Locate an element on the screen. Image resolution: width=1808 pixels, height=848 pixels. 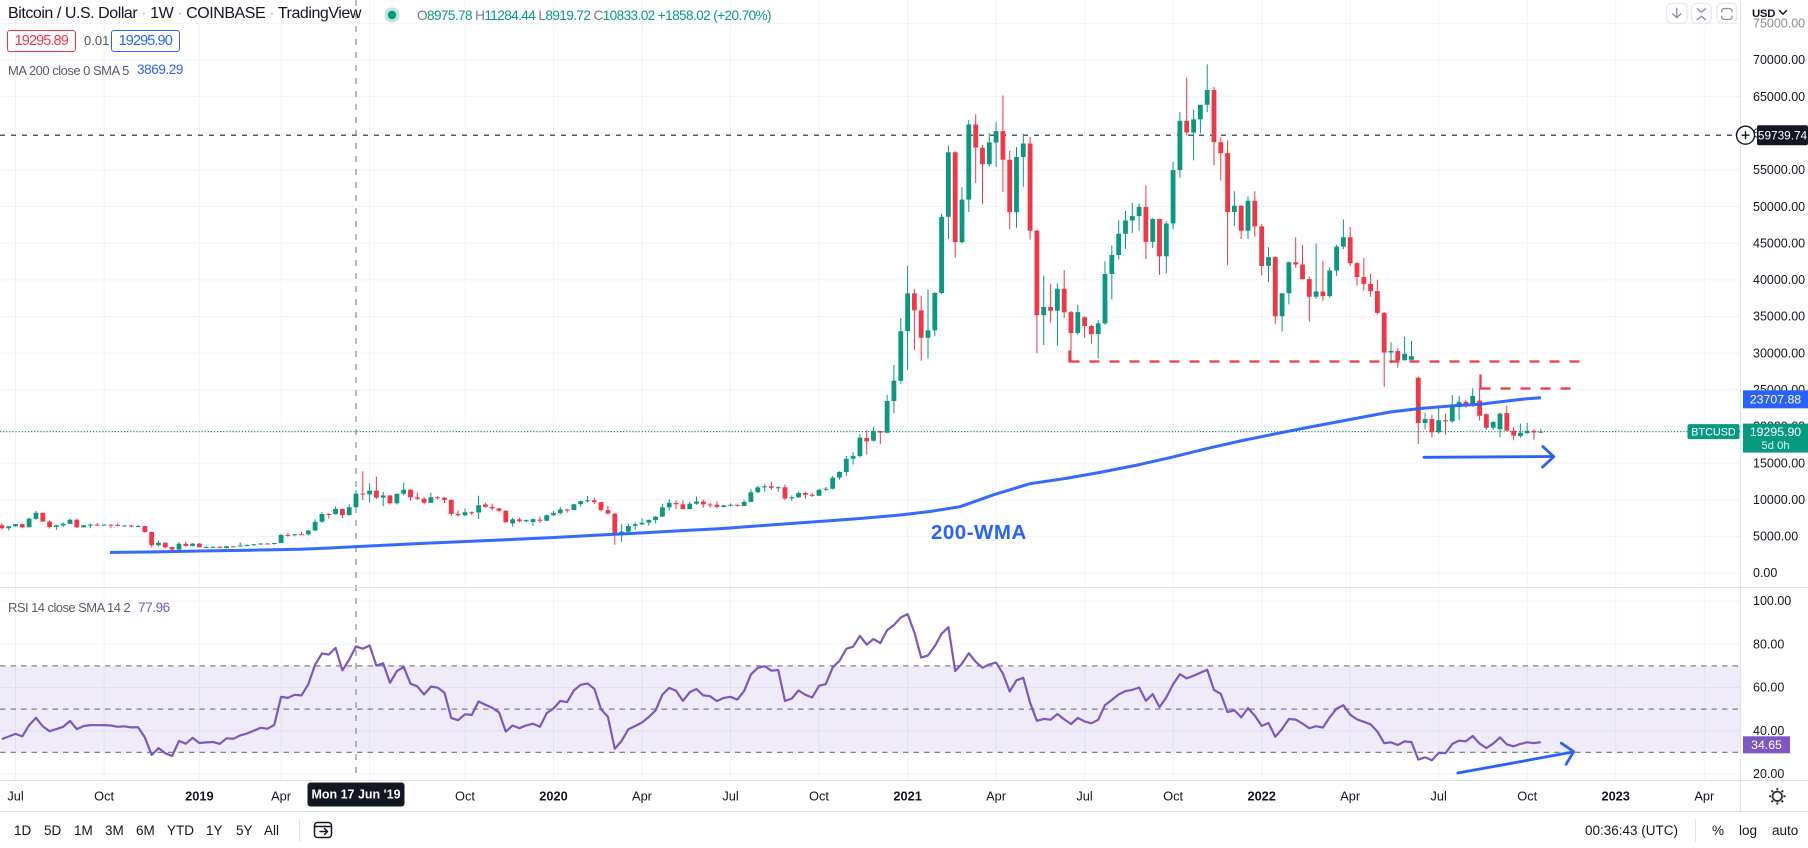
svg-text: 40.00 is located at coordinates (1768, 731).